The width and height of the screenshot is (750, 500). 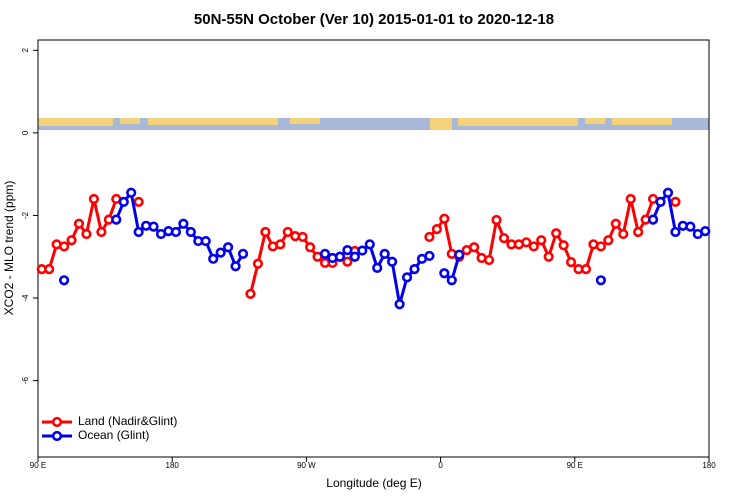 I want to click on y-tick-label: -4, so click(x=25, y=298).